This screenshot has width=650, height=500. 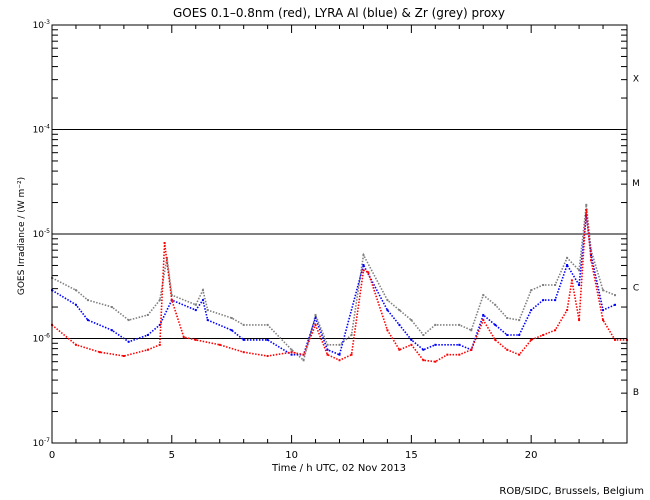 What do you see at coordinates (172, 455) in the screenshot?
I see `x-tick-label: 5` at bounding box center [172, 455].